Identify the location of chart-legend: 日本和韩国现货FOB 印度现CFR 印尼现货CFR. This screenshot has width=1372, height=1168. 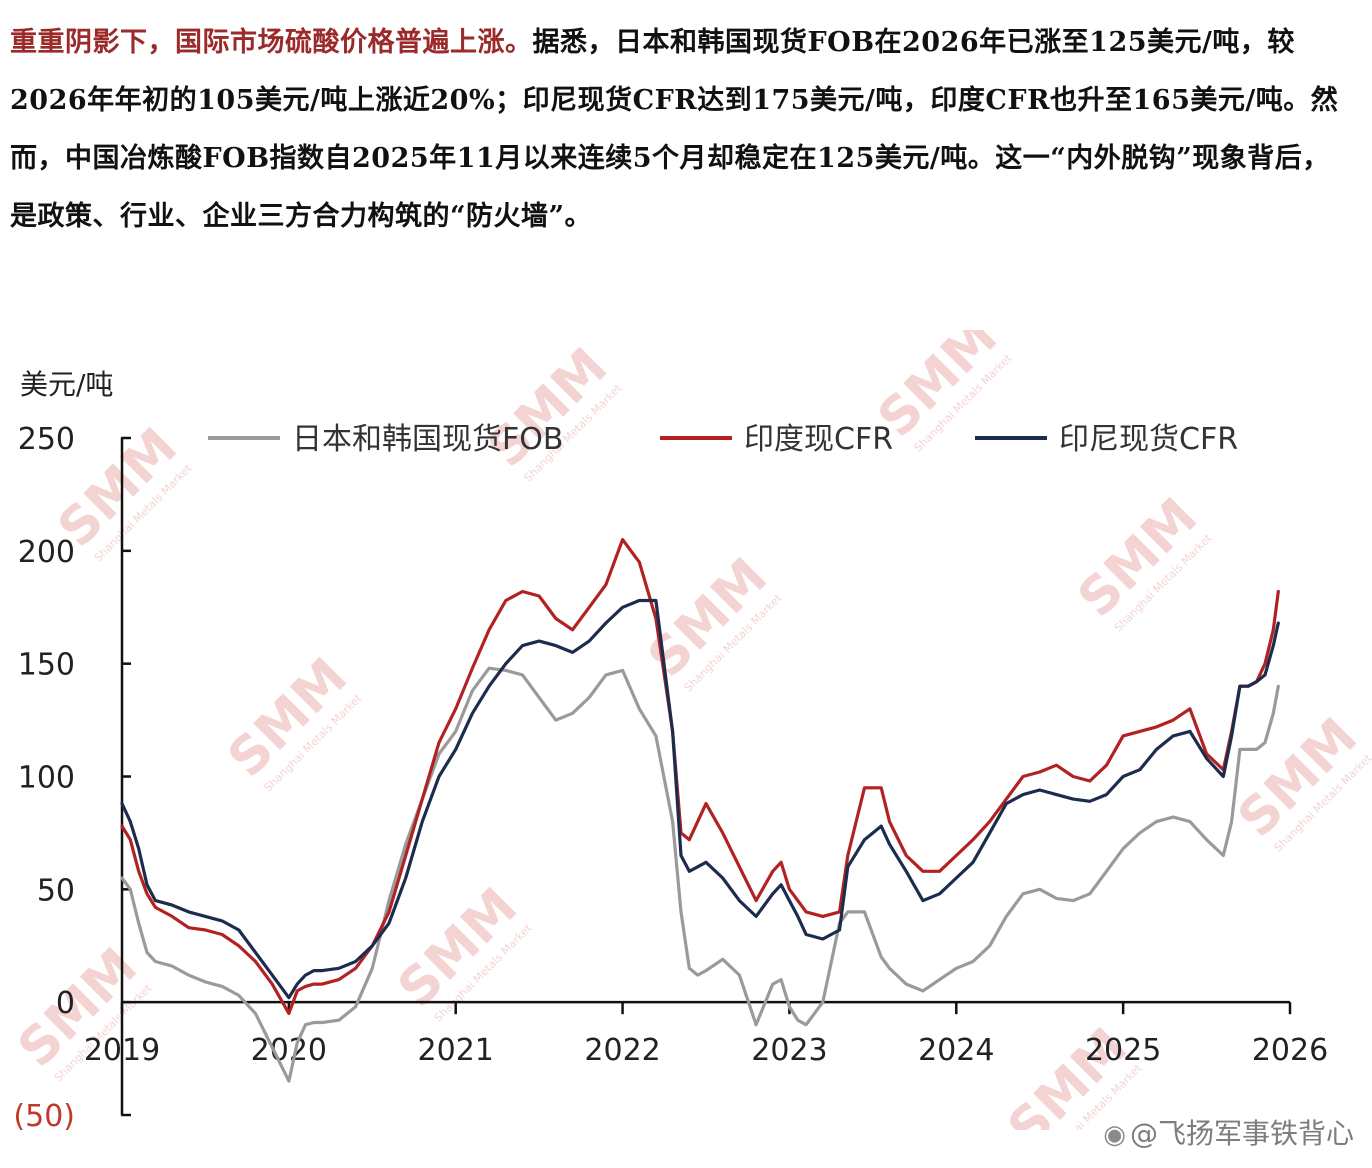
(723, 439).